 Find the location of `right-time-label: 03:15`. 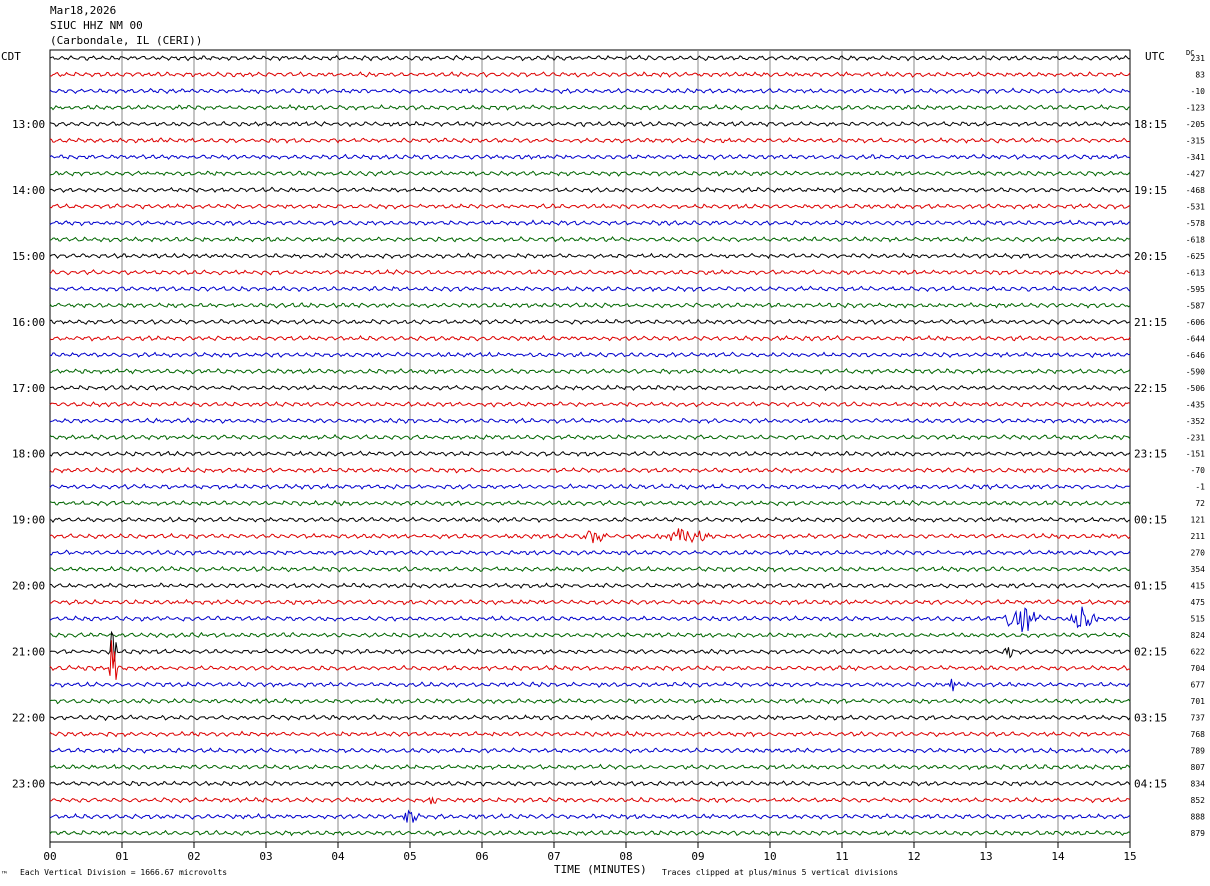

right-time-label: 03:15 is located at coordinates (1150, 718).